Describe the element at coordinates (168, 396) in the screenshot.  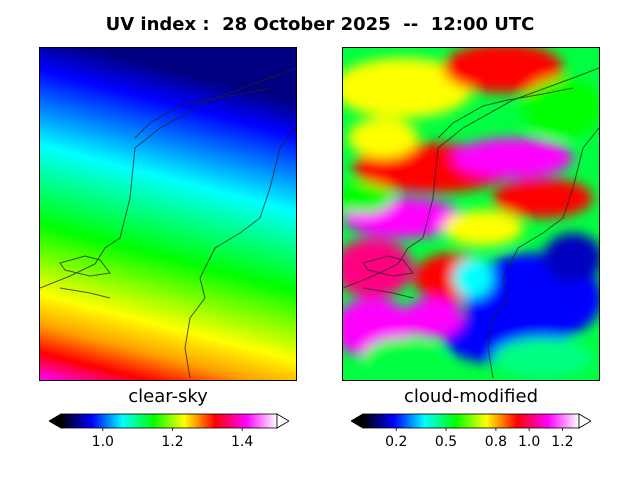
I see `clear-sky-label: clear-sky` at that location.